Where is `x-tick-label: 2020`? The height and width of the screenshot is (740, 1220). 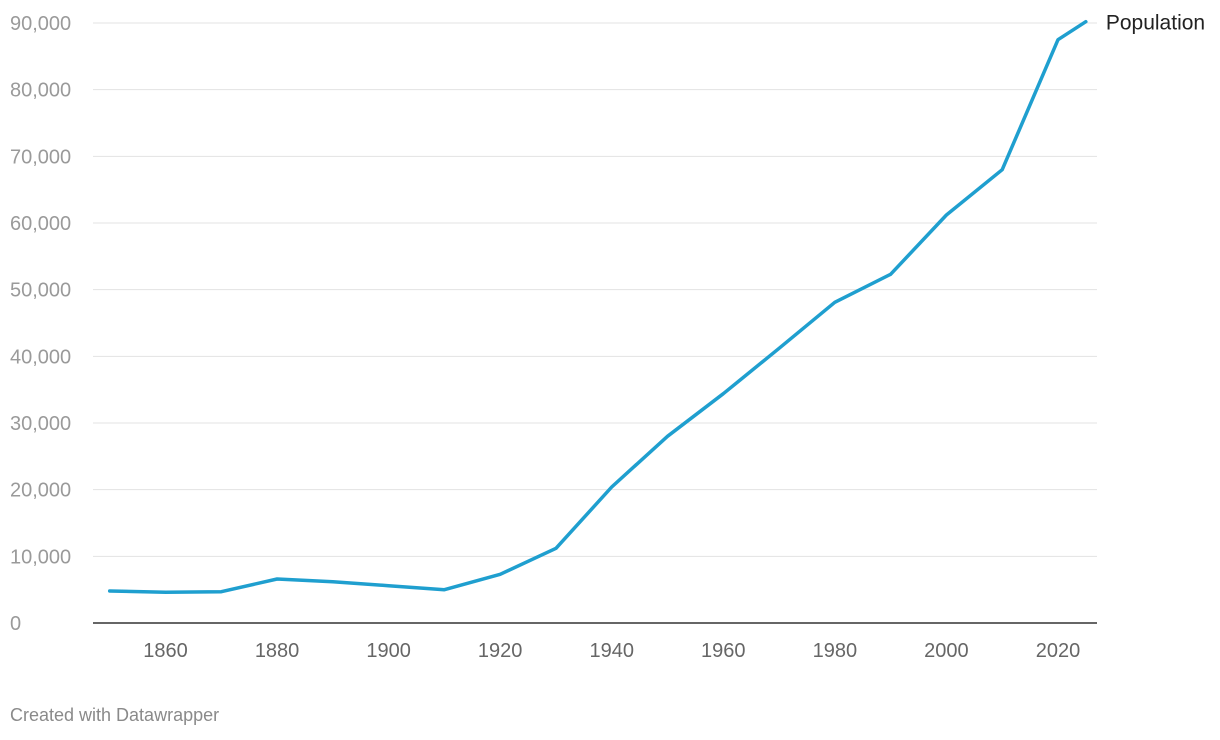
x-tick-label: 2020 is located at coordinates (1058, 651).